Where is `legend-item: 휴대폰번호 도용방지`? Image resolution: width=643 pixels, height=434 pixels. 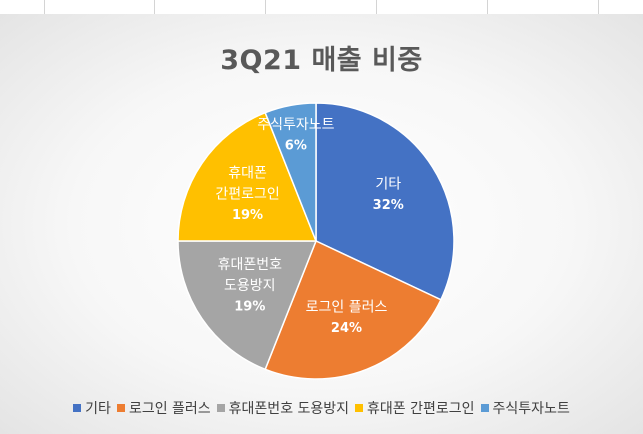 legend-item: 휴대폰번호 도용방지 is located at coordinates (283, 408).